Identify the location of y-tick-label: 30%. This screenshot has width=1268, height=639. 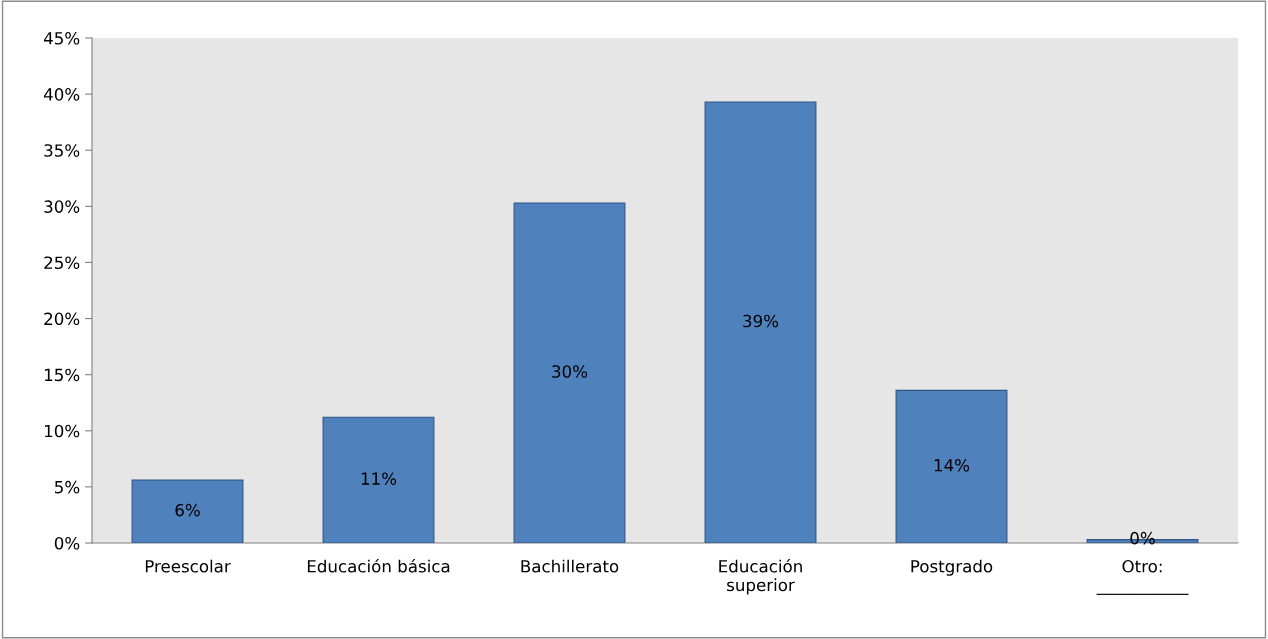
(62, 206).